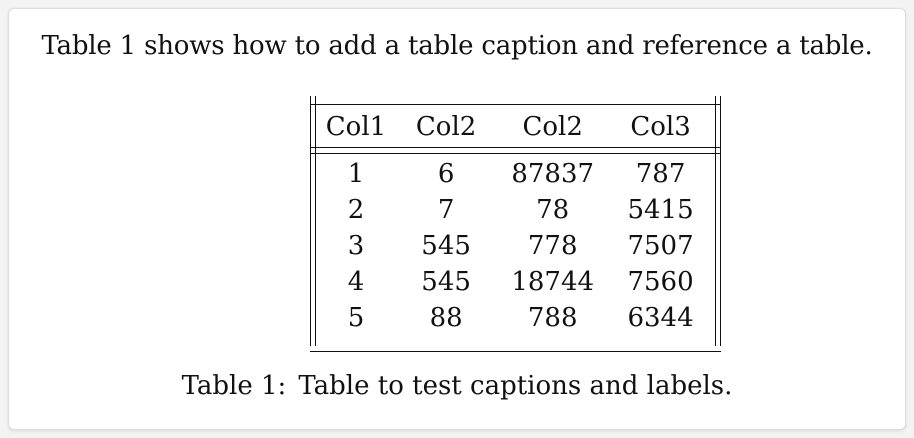 Image resolution: width=914 pixels, height=438 pixels. Describe the element at coordinates (660, 127) in the screenshot. I see `column-header: Col3` at that location.